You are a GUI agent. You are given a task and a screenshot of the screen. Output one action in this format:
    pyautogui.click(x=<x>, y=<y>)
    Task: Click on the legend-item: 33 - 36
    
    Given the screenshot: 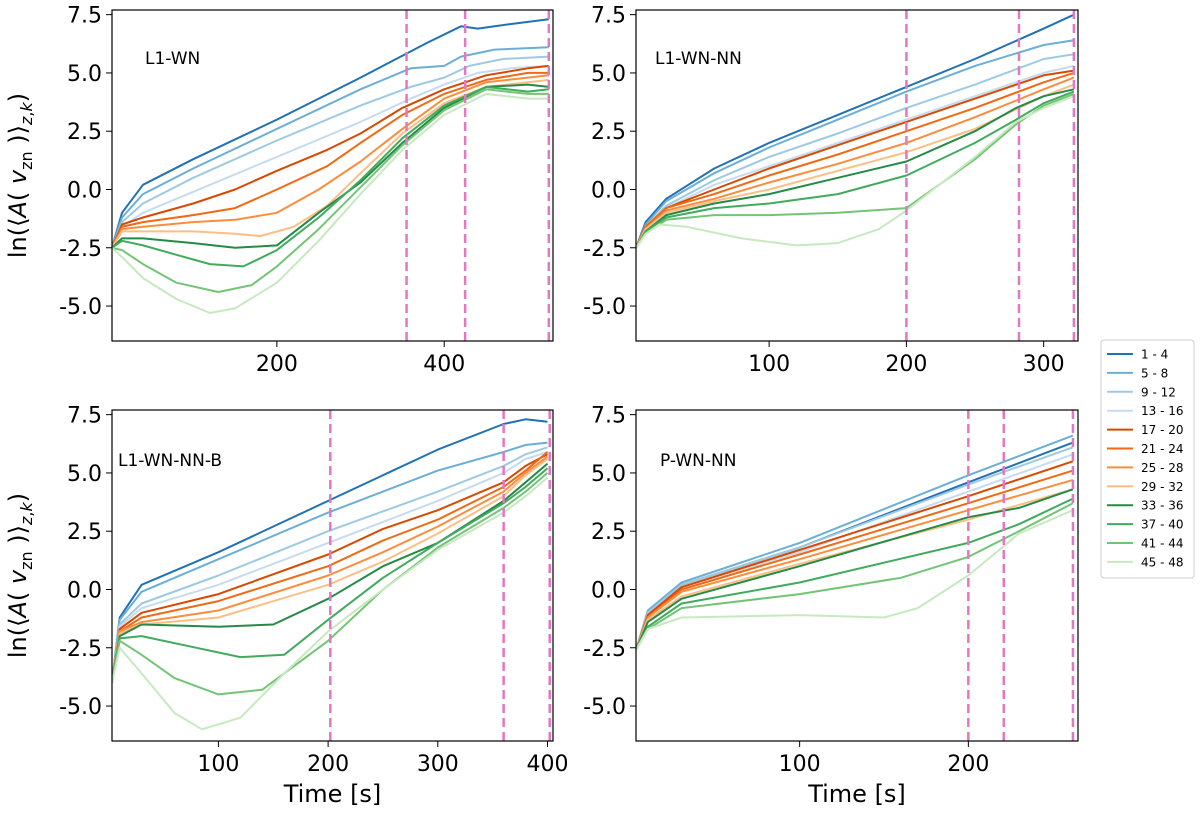 What is the action you would take?
    pyautogui.click(x=1145, y=506)
    